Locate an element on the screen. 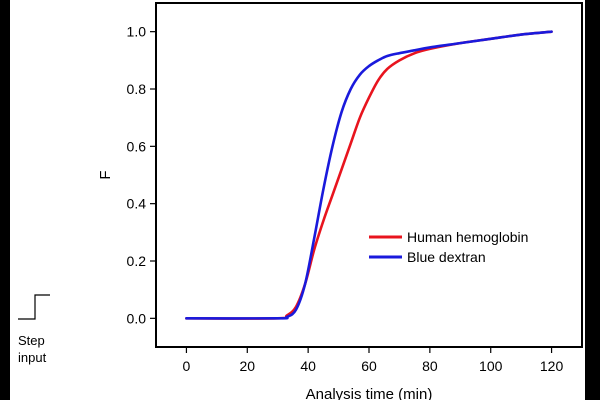 This screenshot has width=600, height=400. step-input-icon is located at coordinates (34, 307).